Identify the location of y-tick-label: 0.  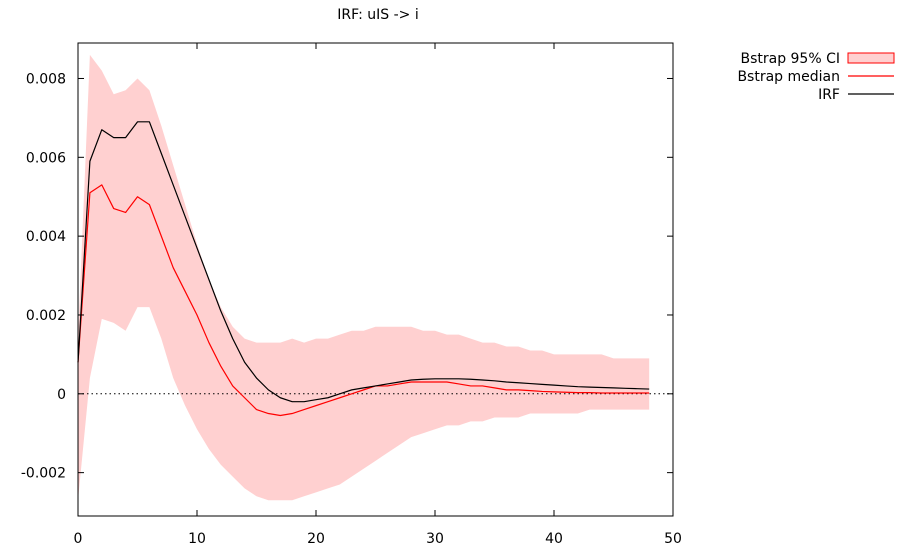
(61, 395).